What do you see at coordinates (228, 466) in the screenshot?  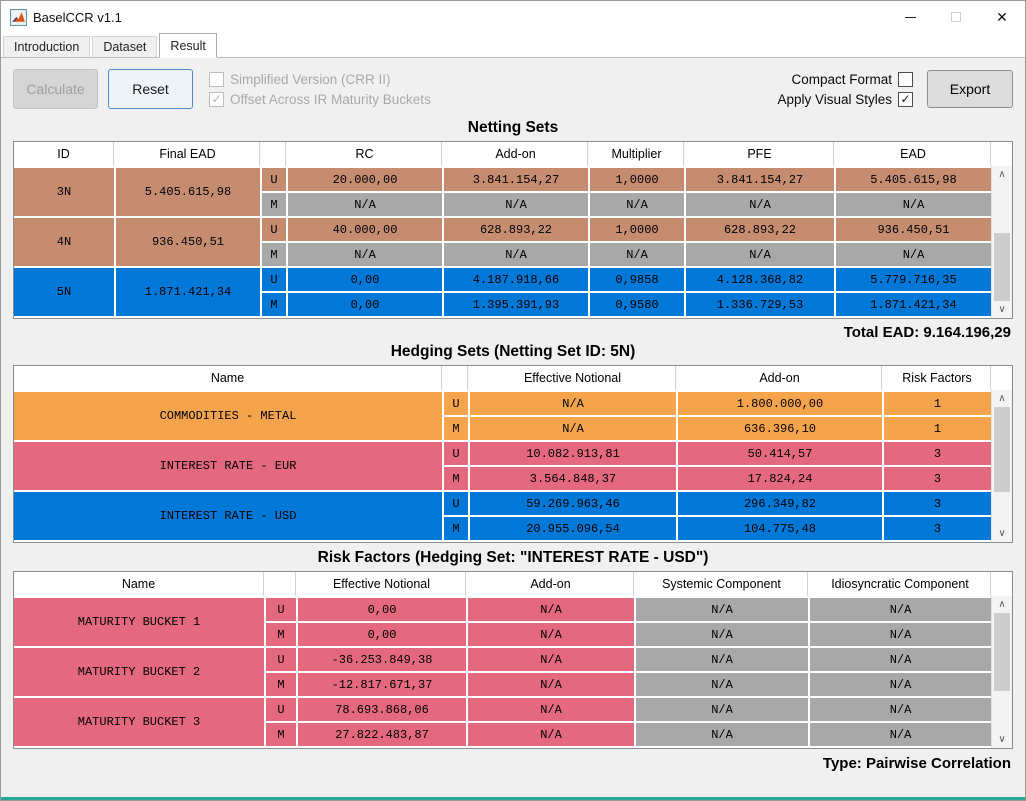 I see `hedging-row-name: INTEREST RATE - EUR` at bounding box center [228, 466].